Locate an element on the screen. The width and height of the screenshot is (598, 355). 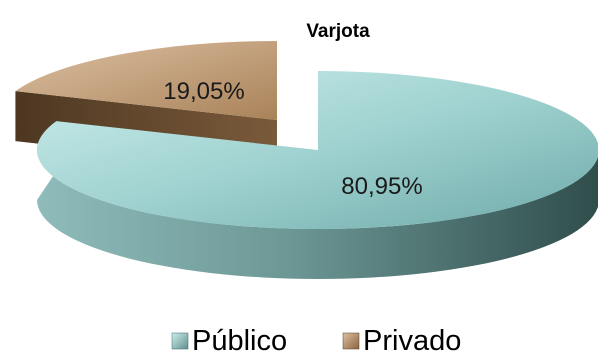
legend: Público Privado is located at coordinates (316, 340).